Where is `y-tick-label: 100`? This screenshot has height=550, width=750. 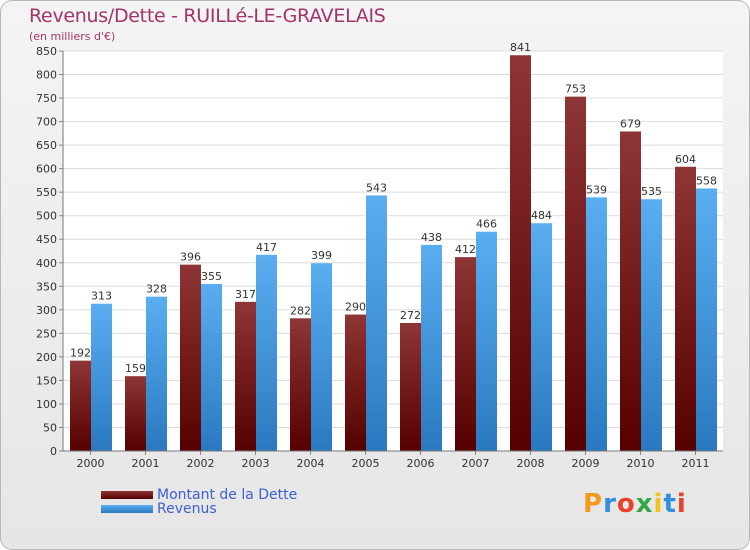
y-tick-label: 100 is located at coordinates (46, 404).